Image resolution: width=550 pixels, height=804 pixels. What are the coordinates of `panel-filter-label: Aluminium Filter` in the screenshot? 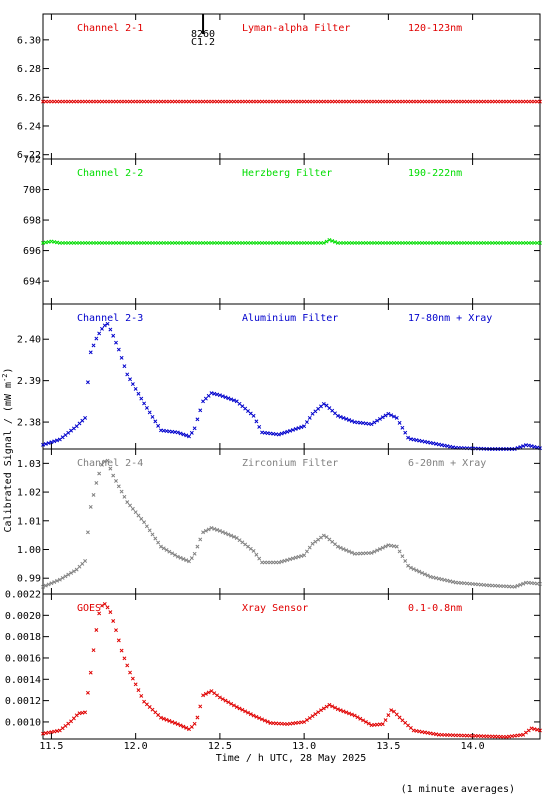 It's located at (290, 318).